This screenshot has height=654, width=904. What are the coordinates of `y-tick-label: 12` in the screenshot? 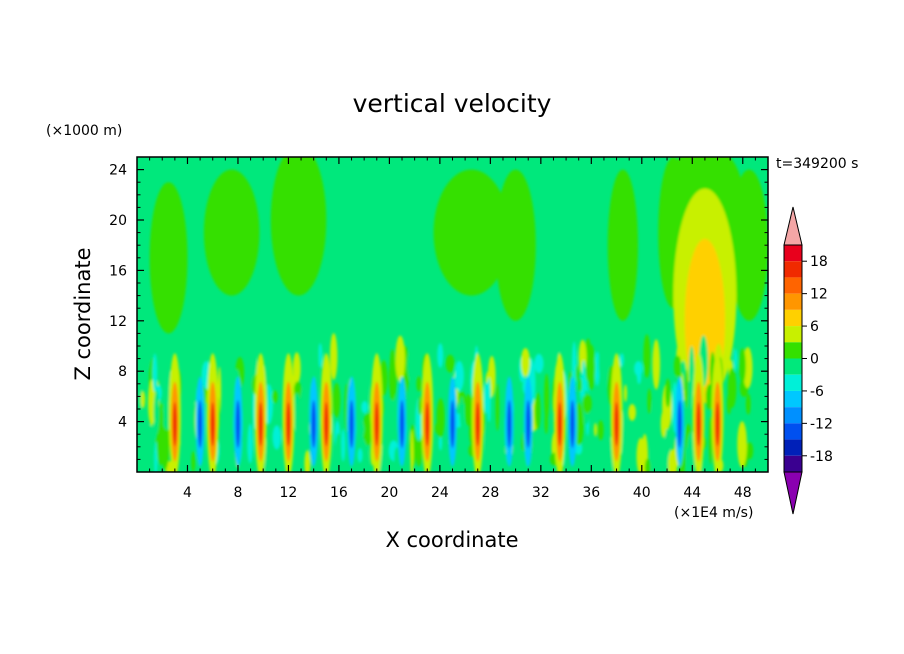 It's located at (118, 322).